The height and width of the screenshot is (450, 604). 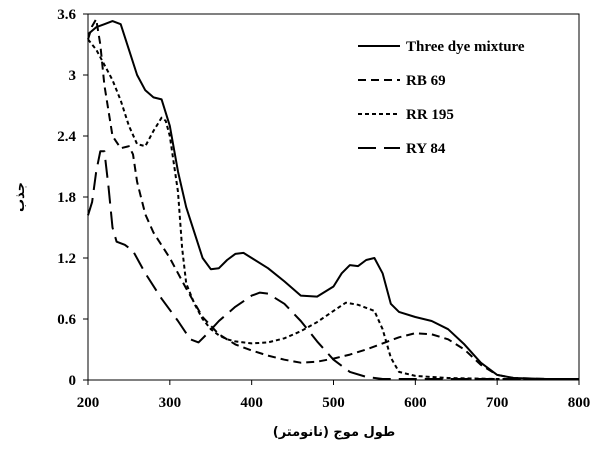 What do you see at coordinates (73, 381) in the screenshot?
I see `y-tick-label: 0` at bounding box center [73, 381].